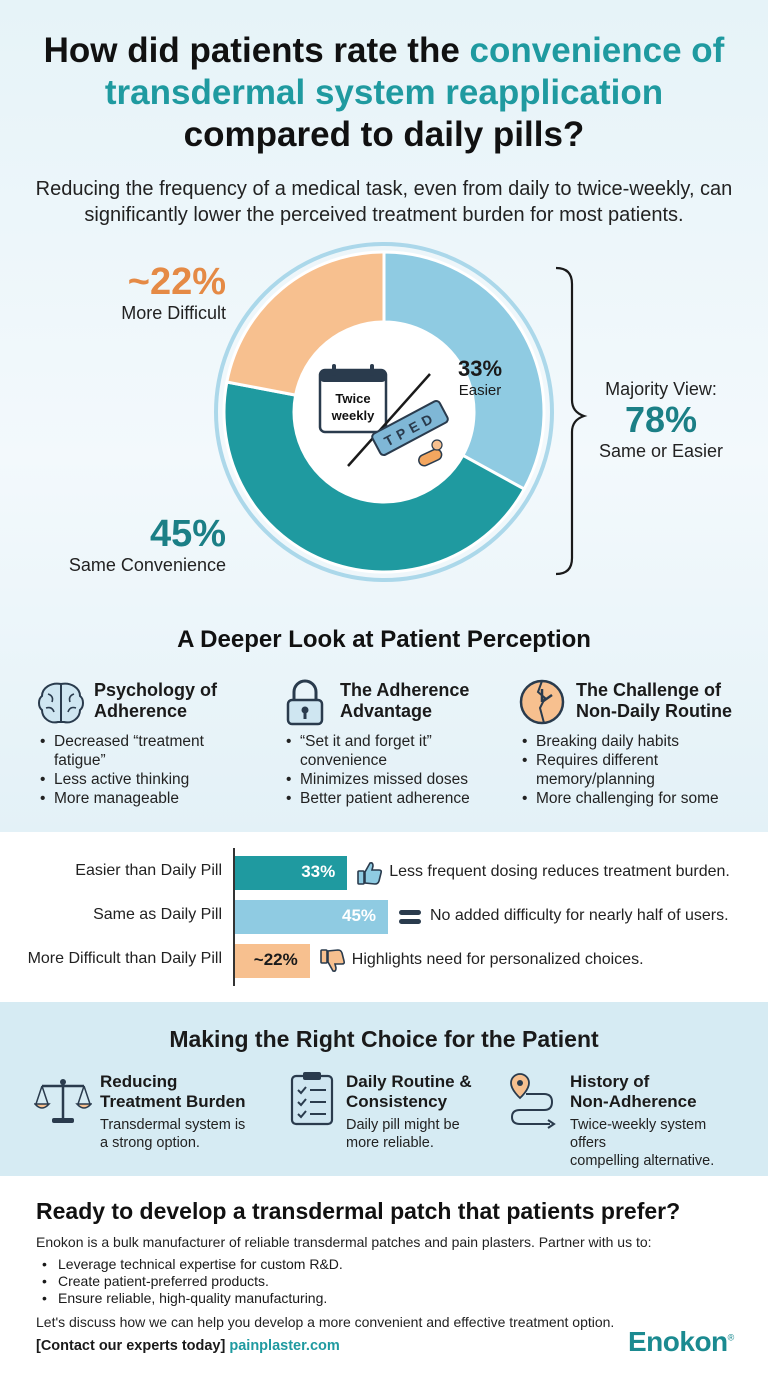 The image size is (768, 1376). I want to click on head-line-1: History of, so click(610, 1081).